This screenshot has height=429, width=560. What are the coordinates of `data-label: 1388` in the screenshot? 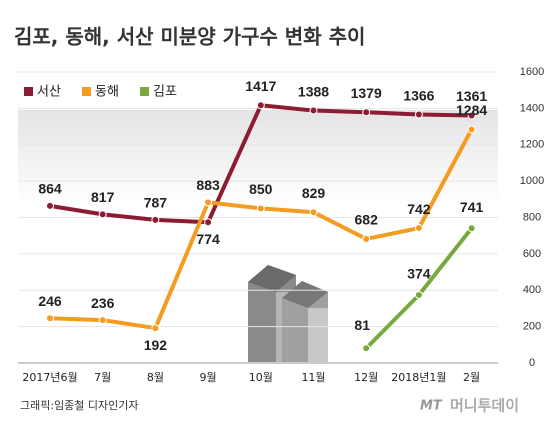 It's located at (313, 91).